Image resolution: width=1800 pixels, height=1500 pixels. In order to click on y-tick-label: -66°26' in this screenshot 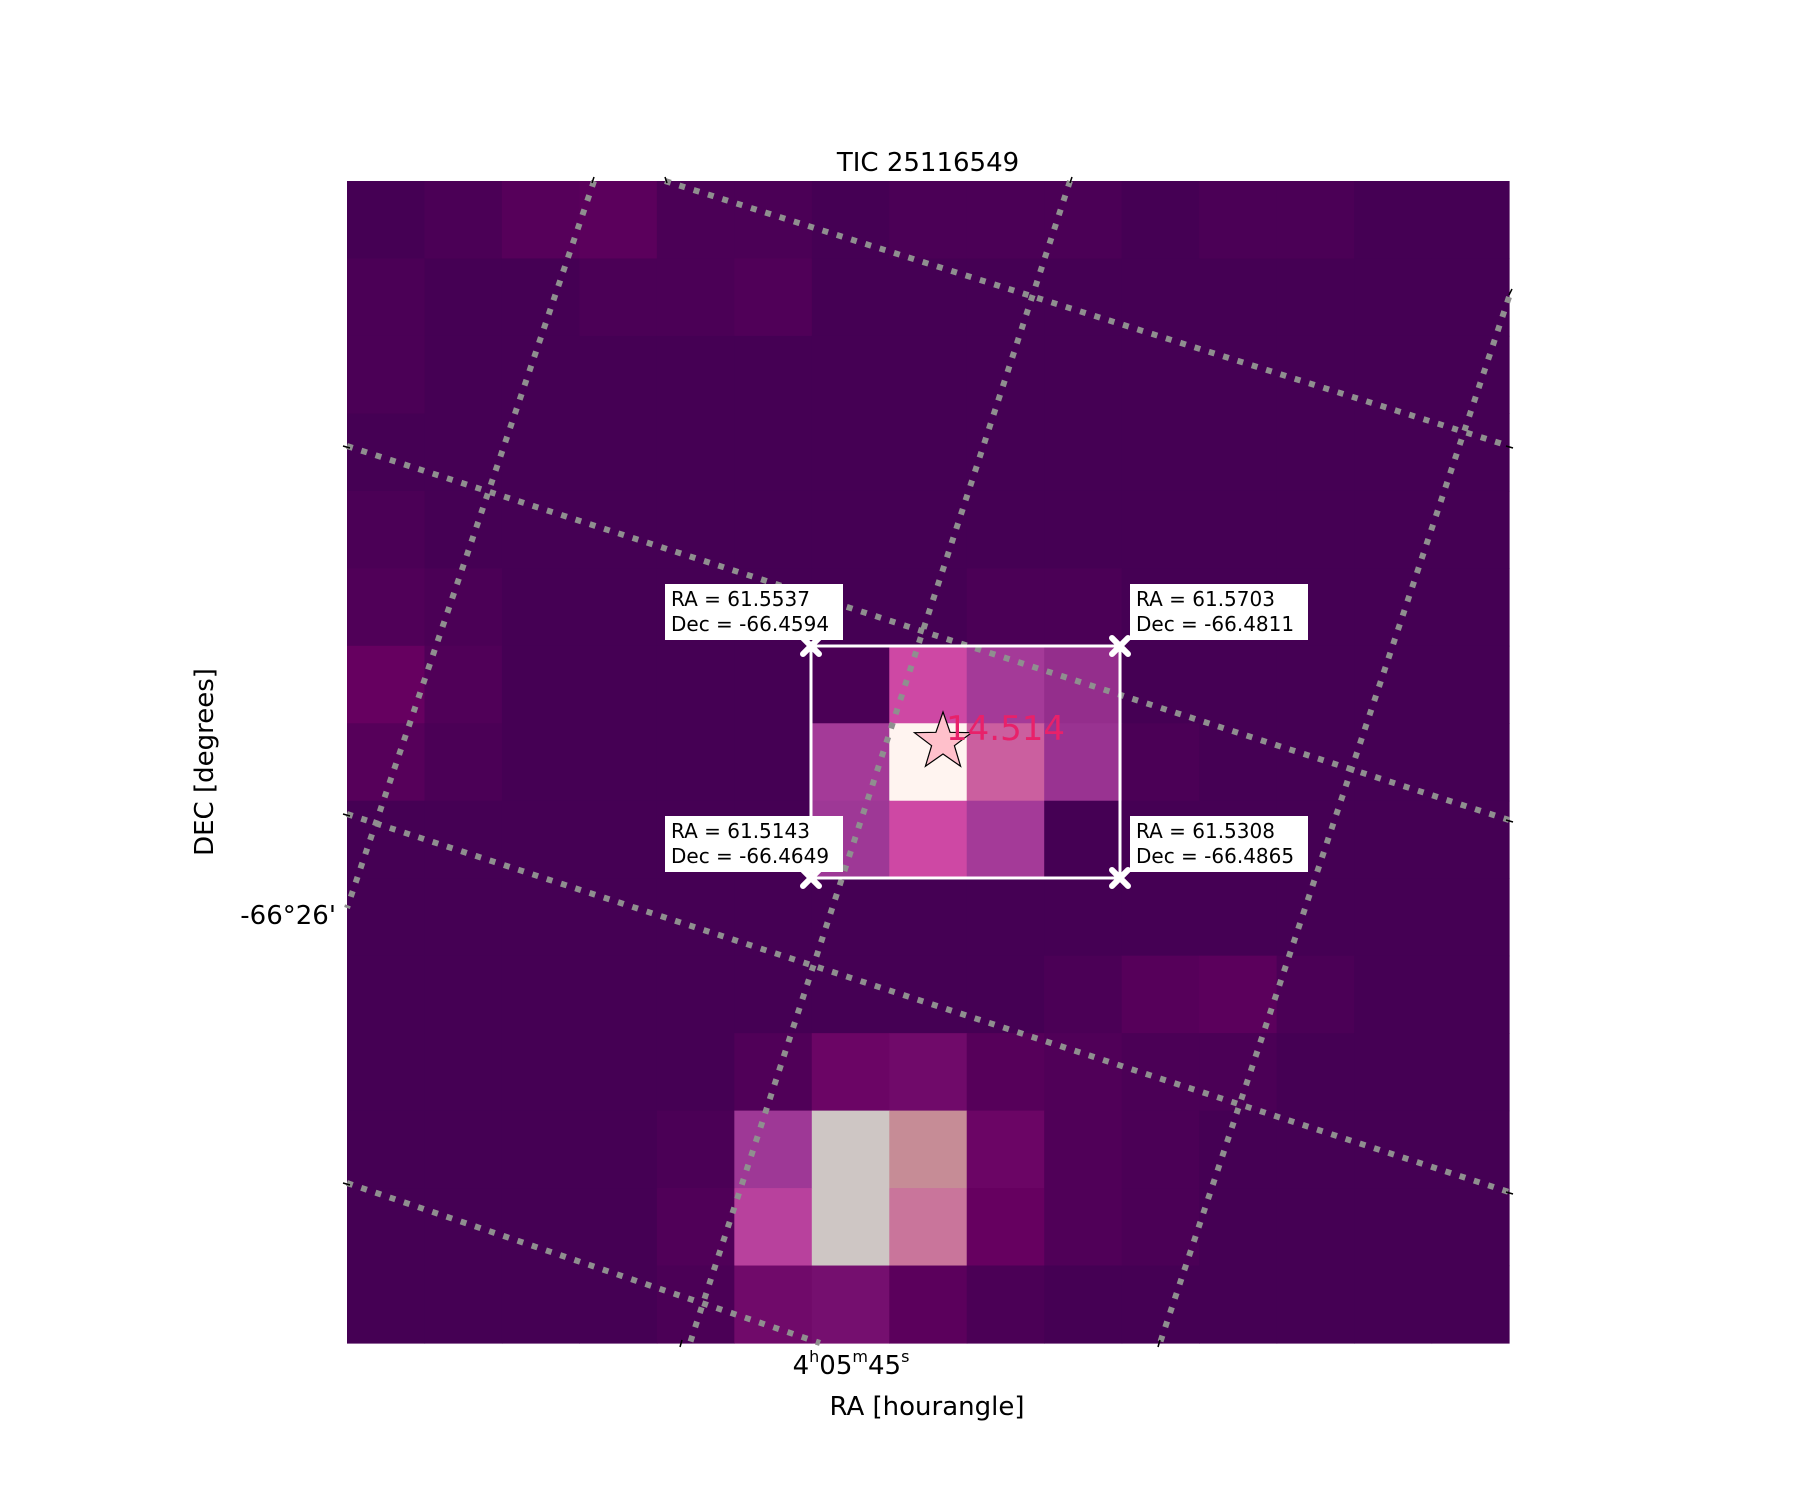, I will do `click(288, 916)`.